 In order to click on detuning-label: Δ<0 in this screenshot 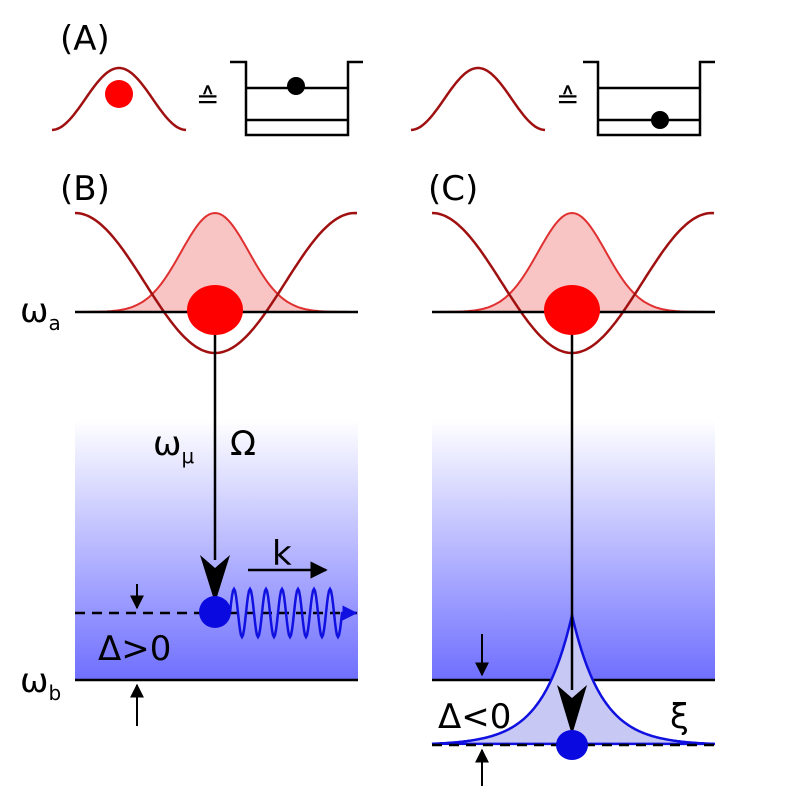, I will do `click(474, 717)`.